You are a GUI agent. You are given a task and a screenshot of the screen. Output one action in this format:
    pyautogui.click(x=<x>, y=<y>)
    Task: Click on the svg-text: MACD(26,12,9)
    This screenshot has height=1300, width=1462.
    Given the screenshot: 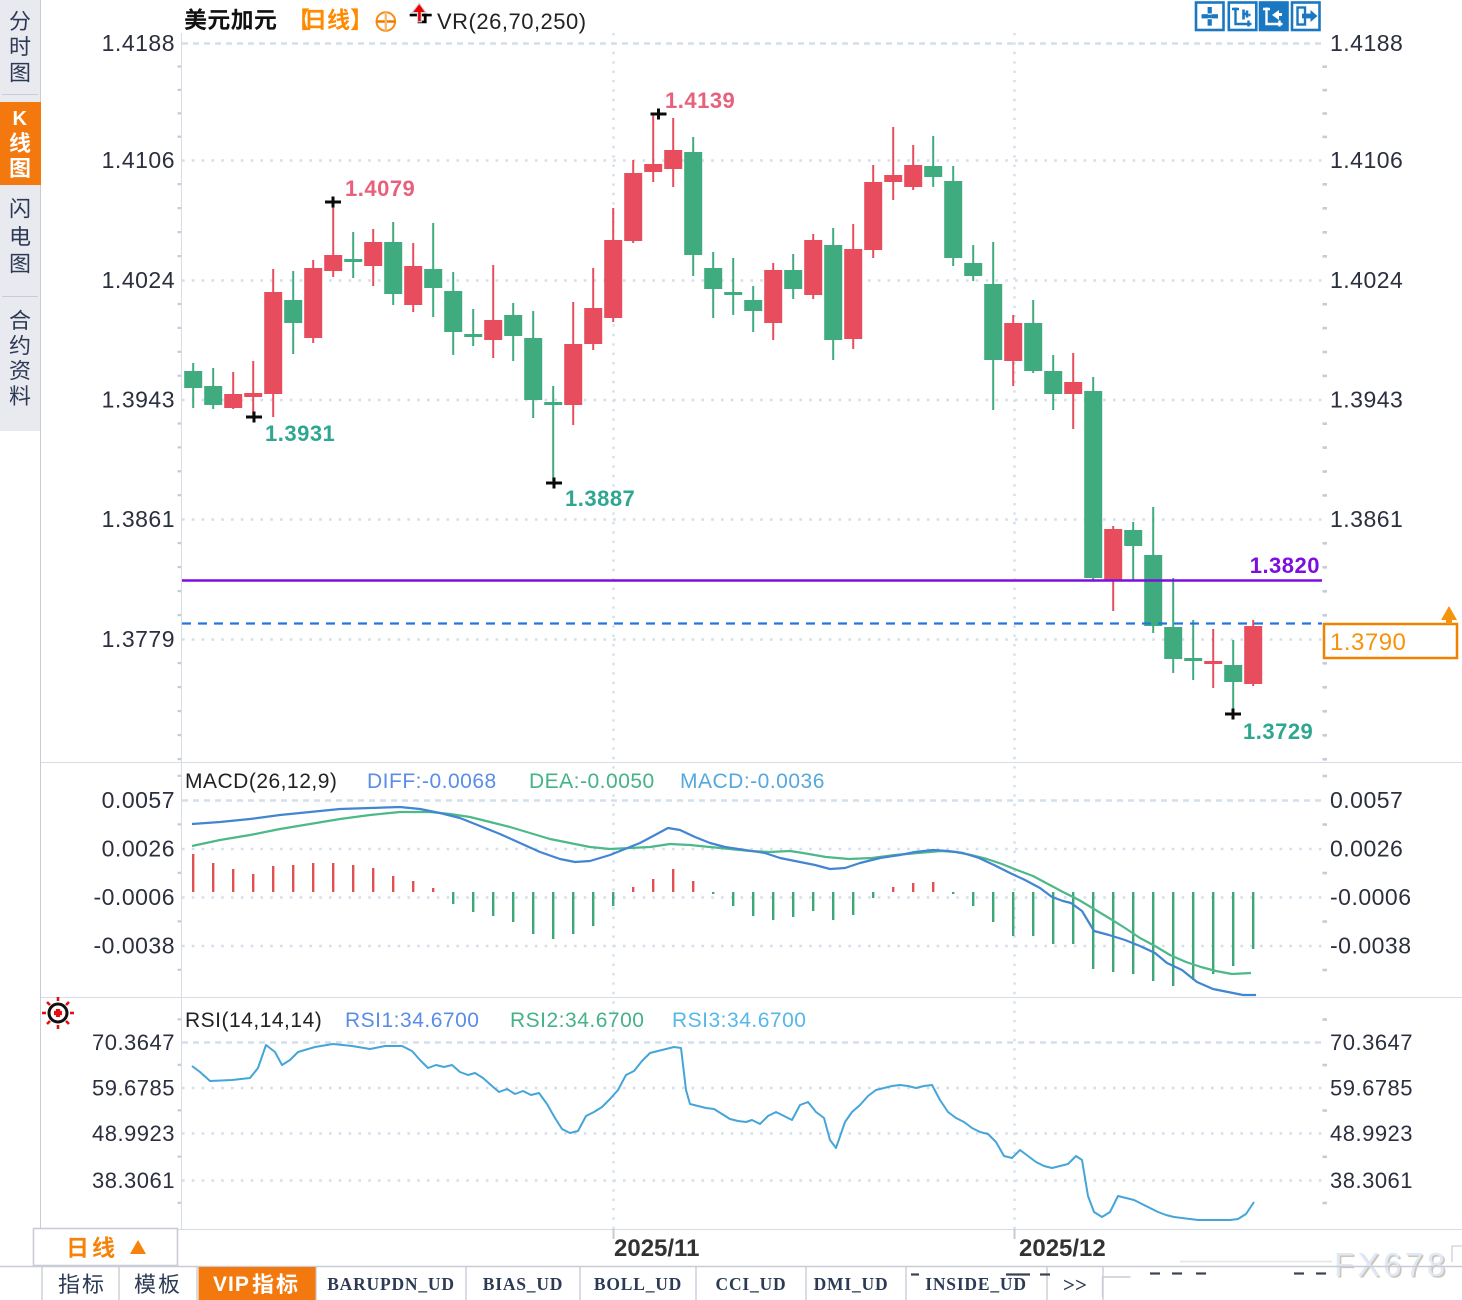 What is the action you would take?
    pyautogui.click(x=261, y=781)
    